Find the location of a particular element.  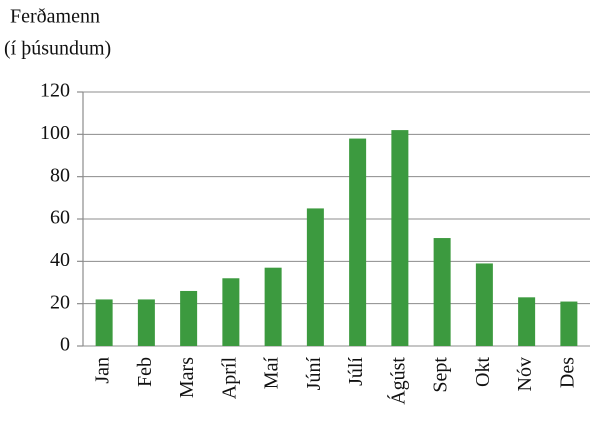

x-tick-label: Nóv is located at coordinates (525, 374).